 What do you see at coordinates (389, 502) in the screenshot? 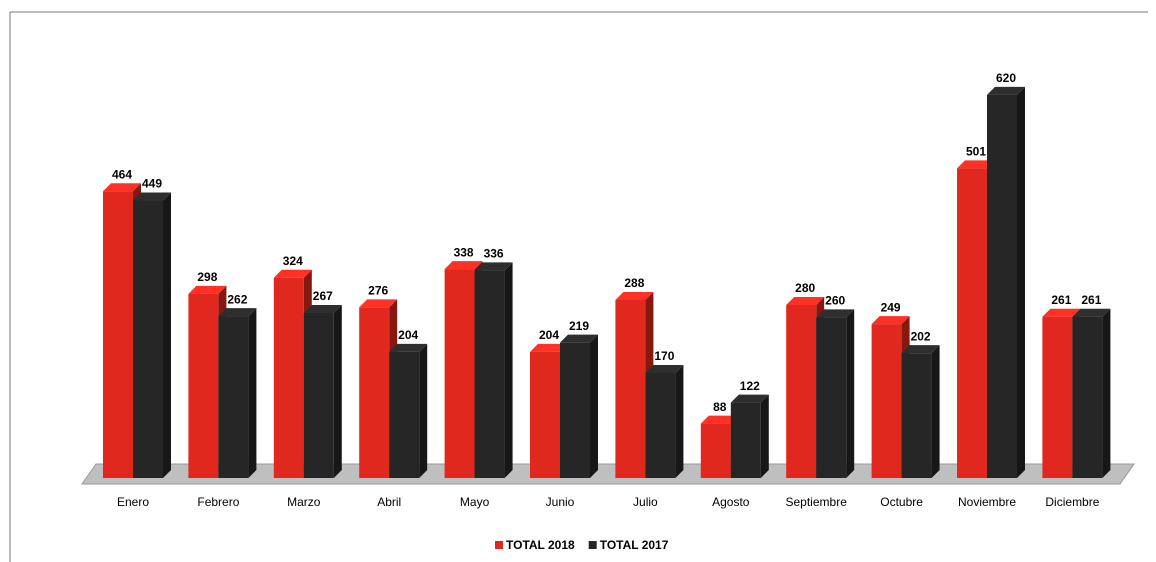
I see `x-tick-label: Abril` at bounding box center [389, 502].